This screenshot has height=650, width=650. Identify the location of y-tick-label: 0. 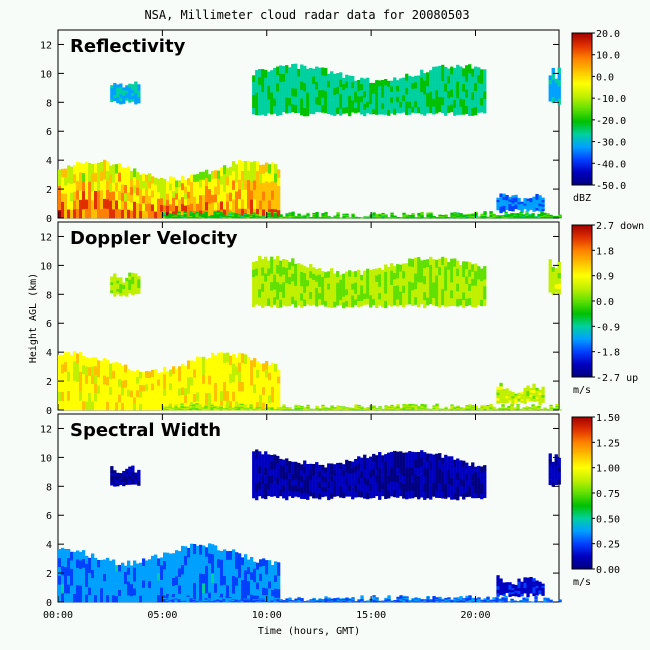
(49, 411).